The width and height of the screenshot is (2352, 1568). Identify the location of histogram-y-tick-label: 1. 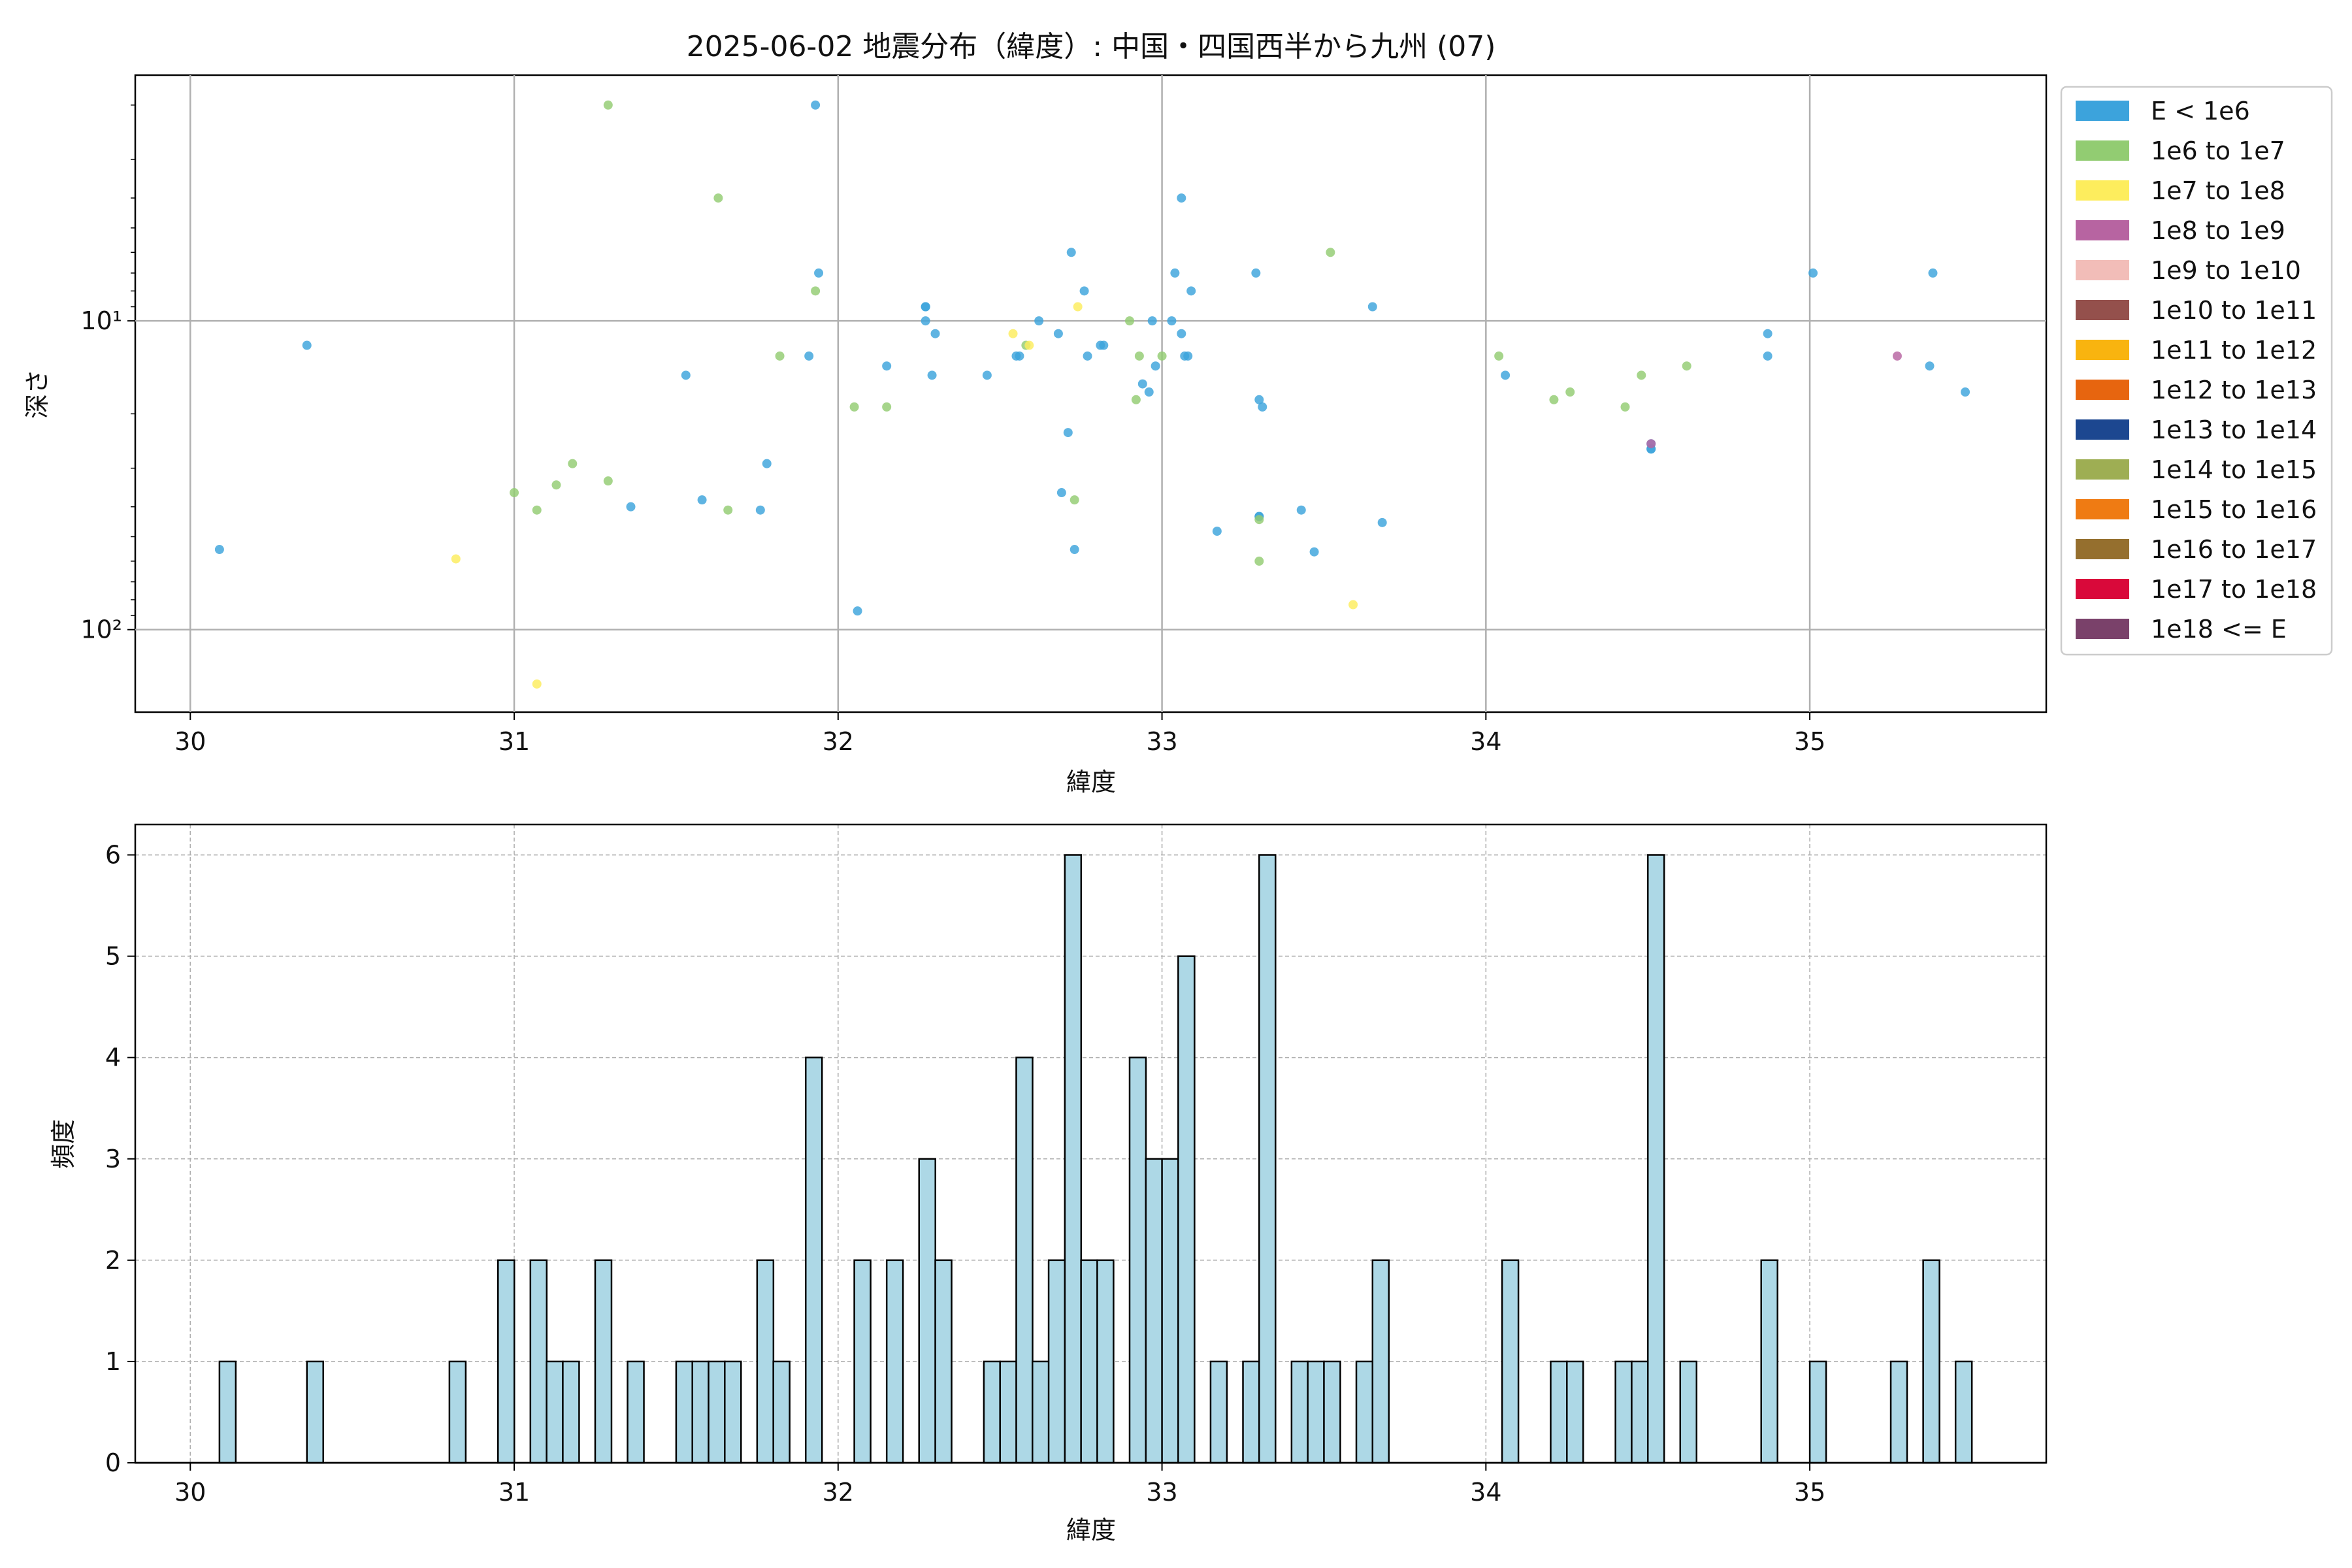
(113, 1361).